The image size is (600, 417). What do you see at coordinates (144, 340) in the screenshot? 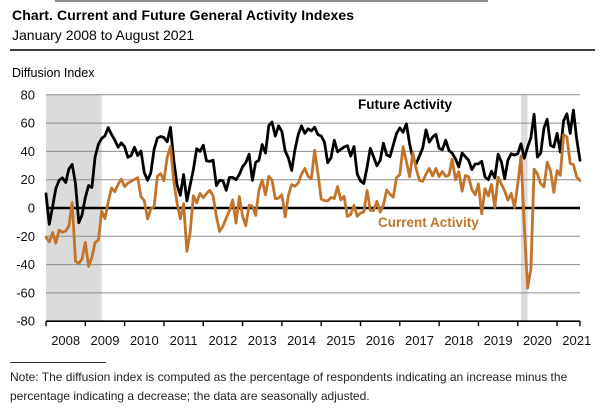
I see `x-tick-label: 2010` at bounding box center [144, 340].